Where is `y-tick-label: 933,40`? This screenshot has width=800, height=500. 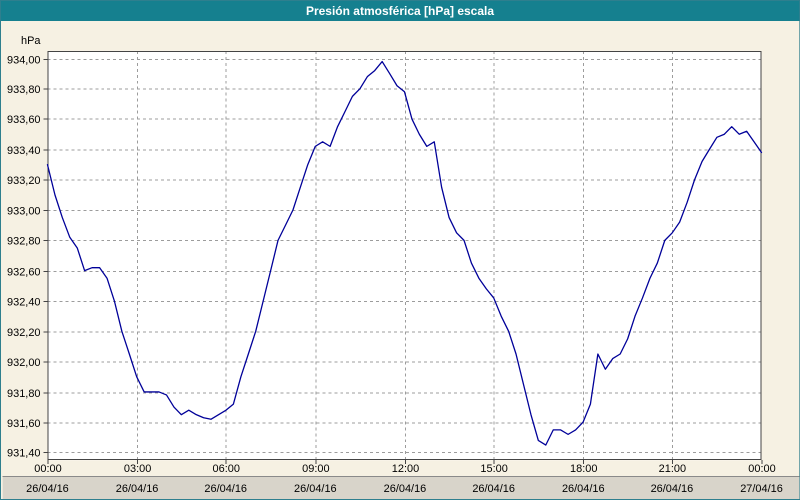 y-tick-label: 933,40 is located at coordinates (23, 151).